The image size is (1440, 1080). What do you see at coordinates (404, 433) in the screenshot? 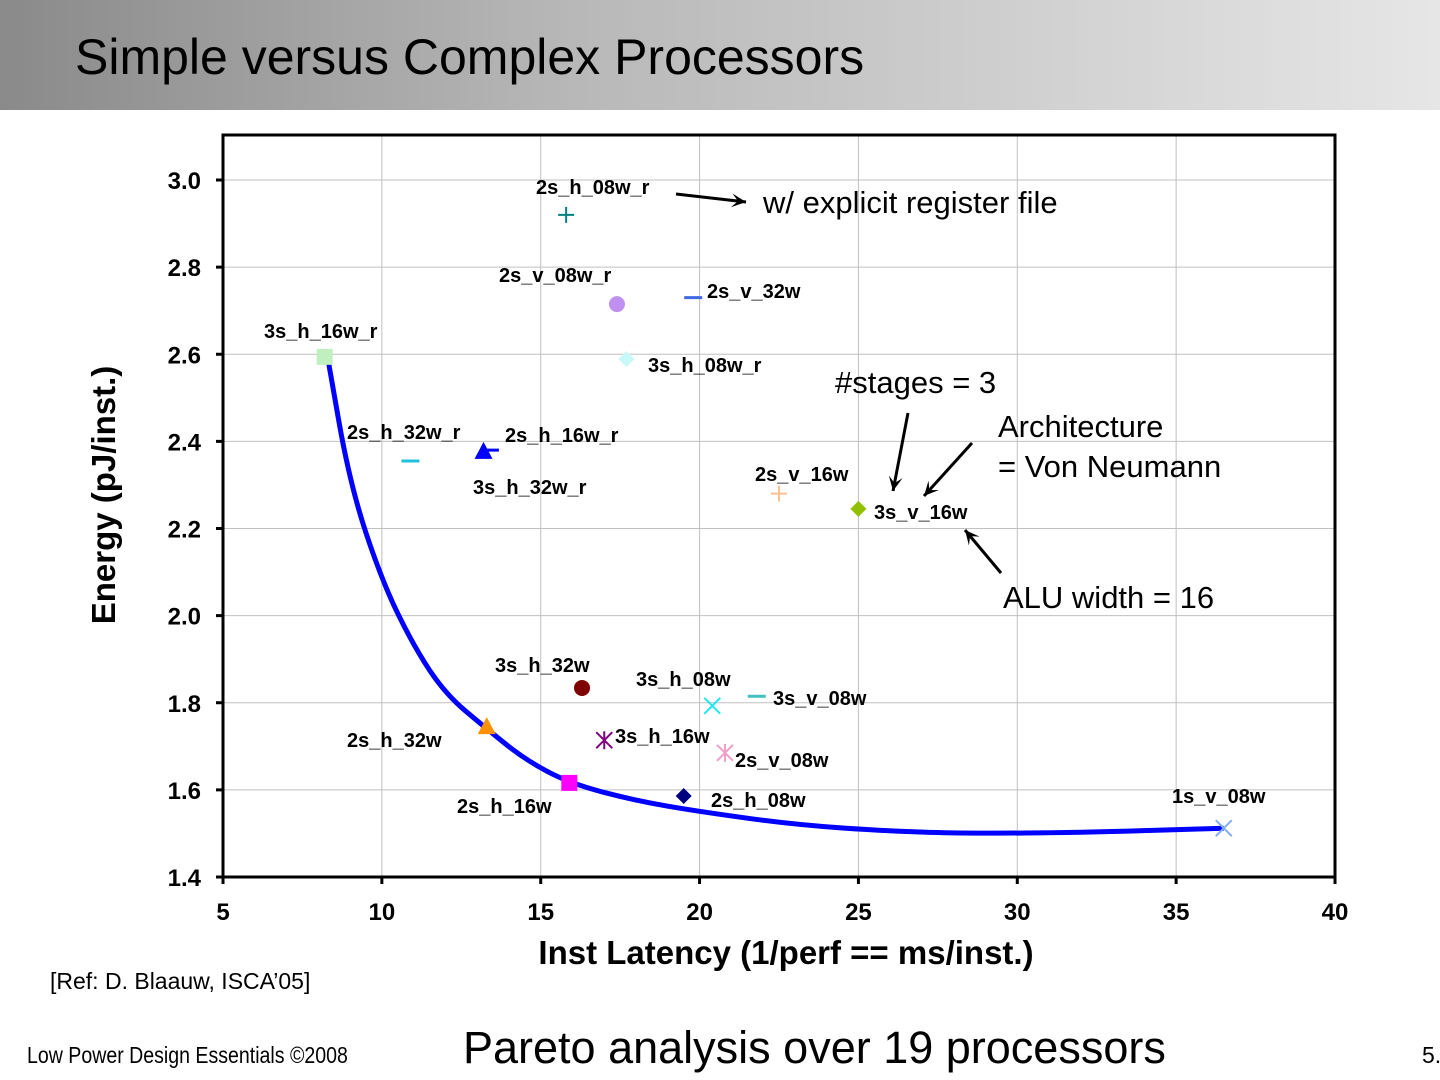
I see `point-label: 2s_h_32w_r` at bounding box center [404, 433].